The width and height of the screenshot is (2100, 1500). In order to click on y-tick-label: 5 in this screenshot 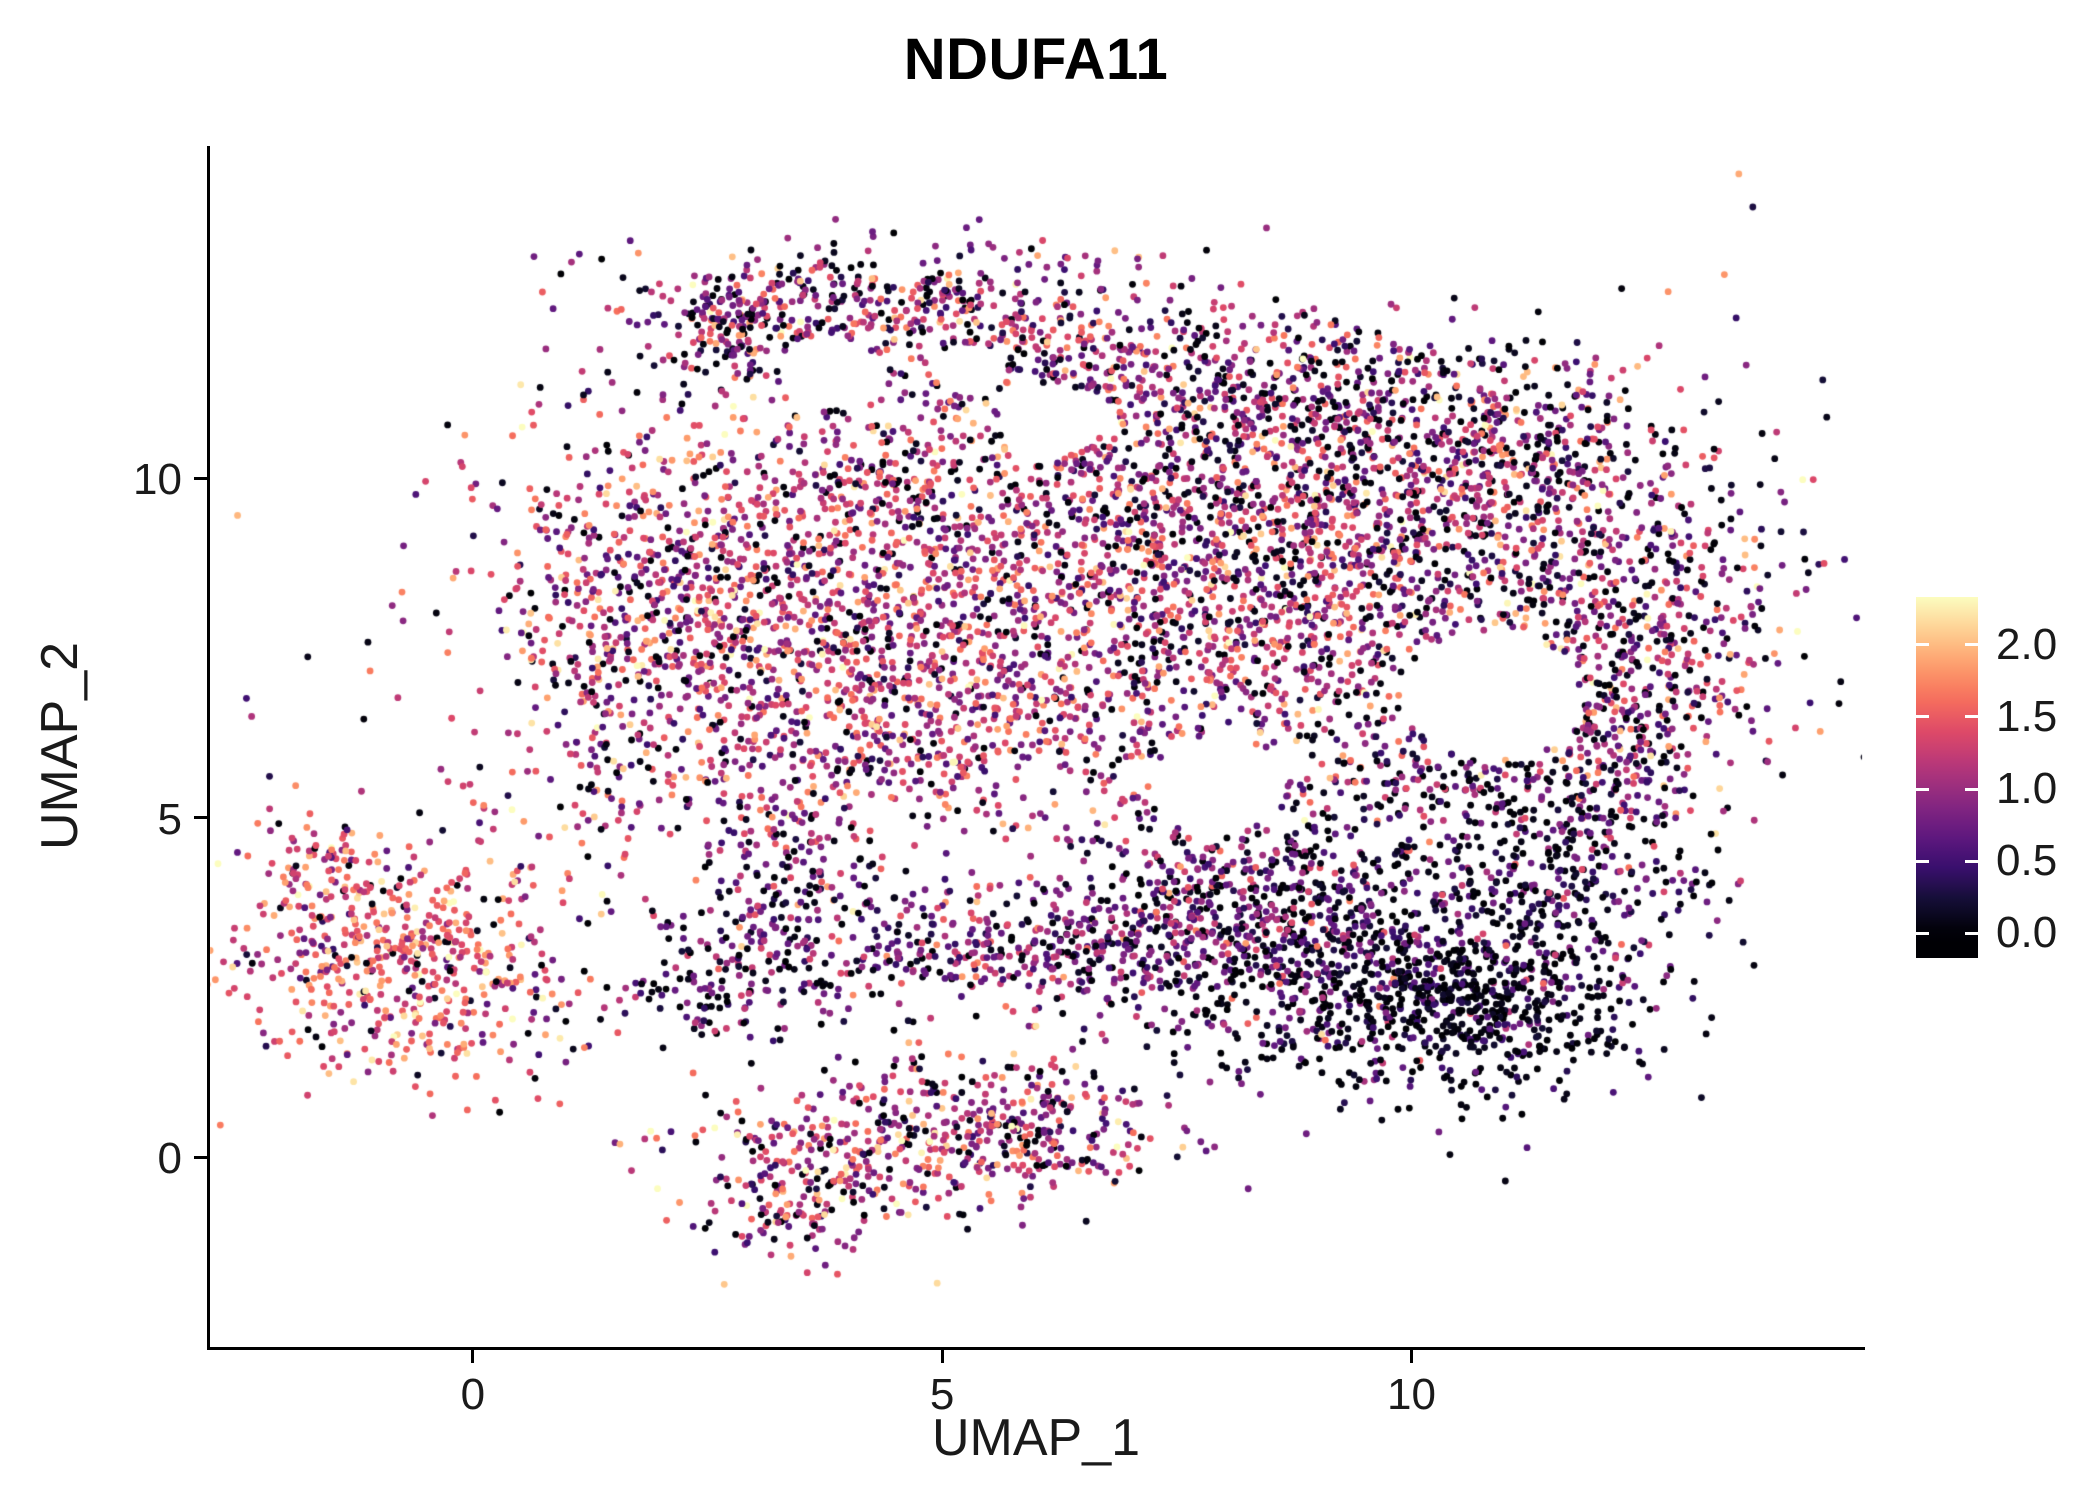, I will do `click(169, 819)`.